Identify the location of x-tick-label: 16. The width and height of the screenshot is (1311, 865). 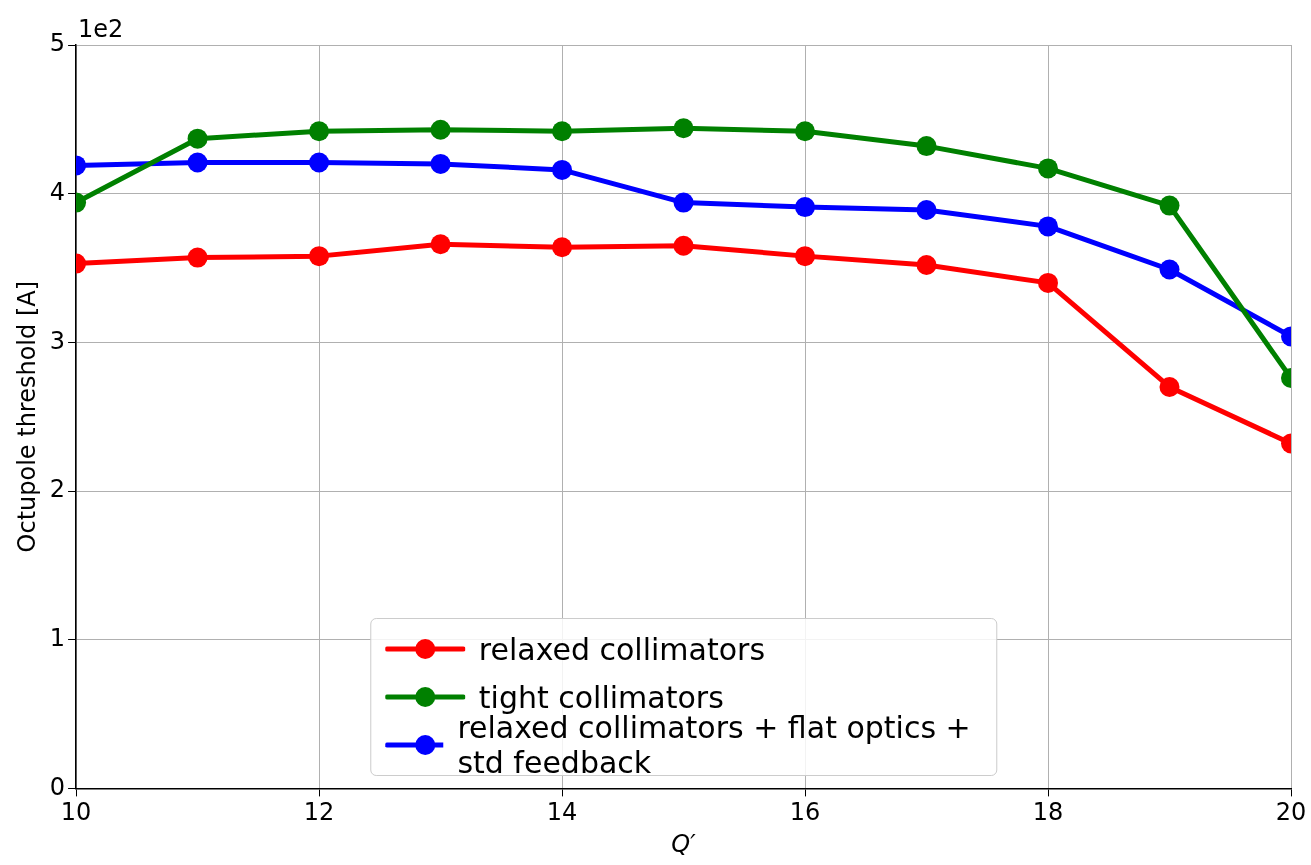
(805, 812).